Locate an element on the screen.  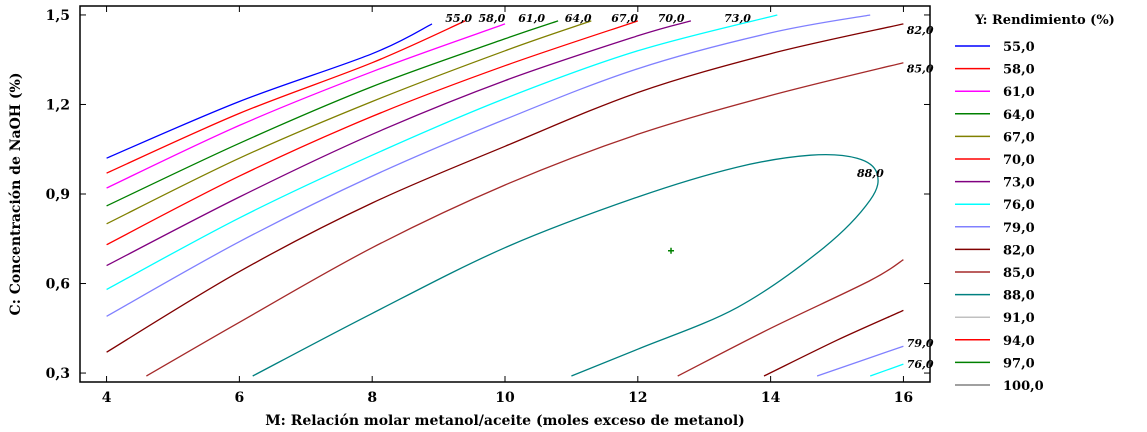
contour-label: 67,0 is located at coordinates (624, 18).